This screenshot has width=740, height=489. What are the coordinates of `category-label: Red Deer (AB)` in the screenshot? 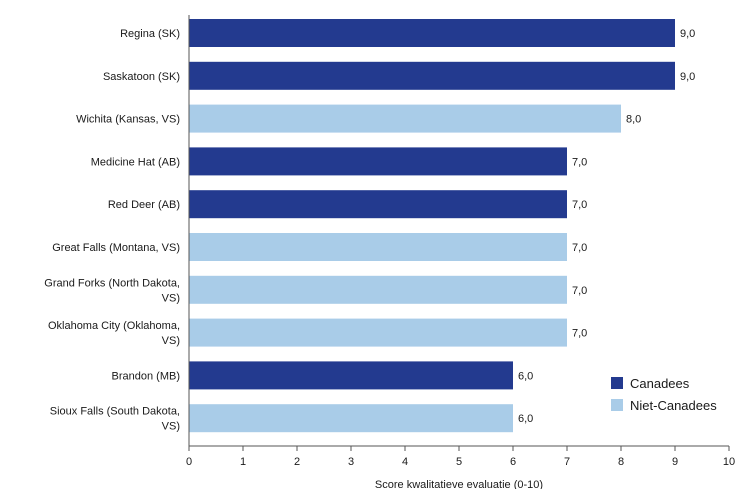 It's located at (144, 205).